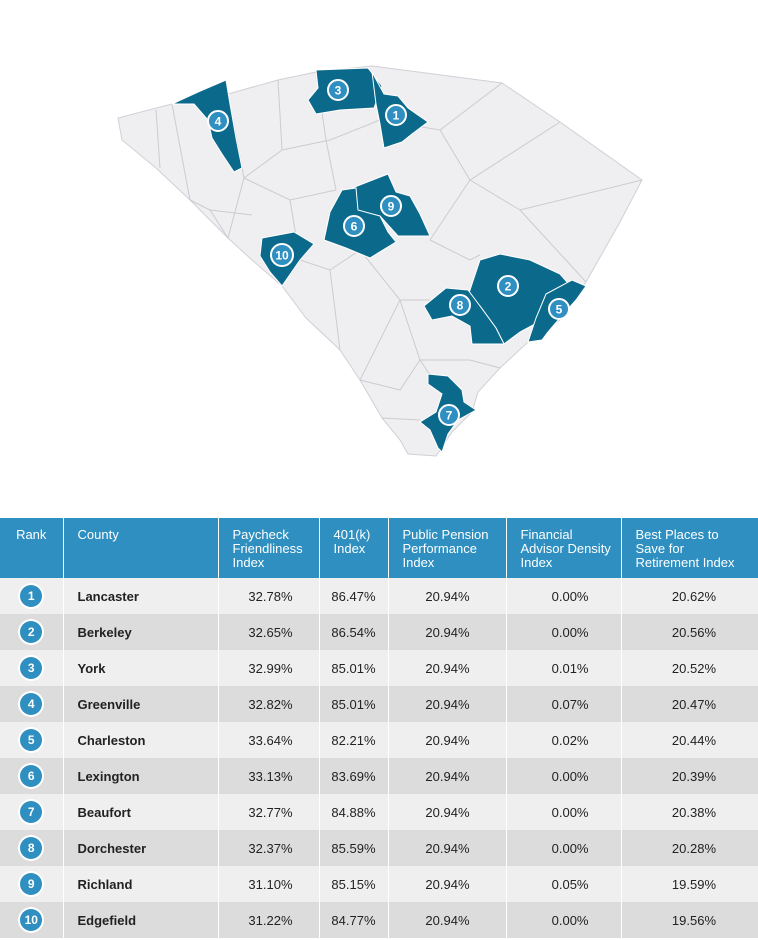 The height and width of the screenshot is (940, 758). I want to click on marker-label: 4, so click(218, 122).